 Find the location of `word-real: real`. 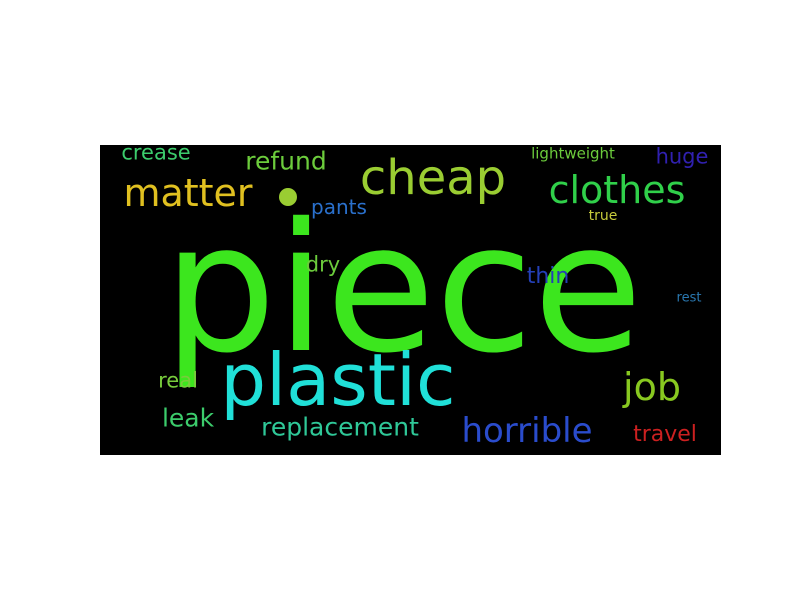

word-real: real is located at coordinates (178, 380).